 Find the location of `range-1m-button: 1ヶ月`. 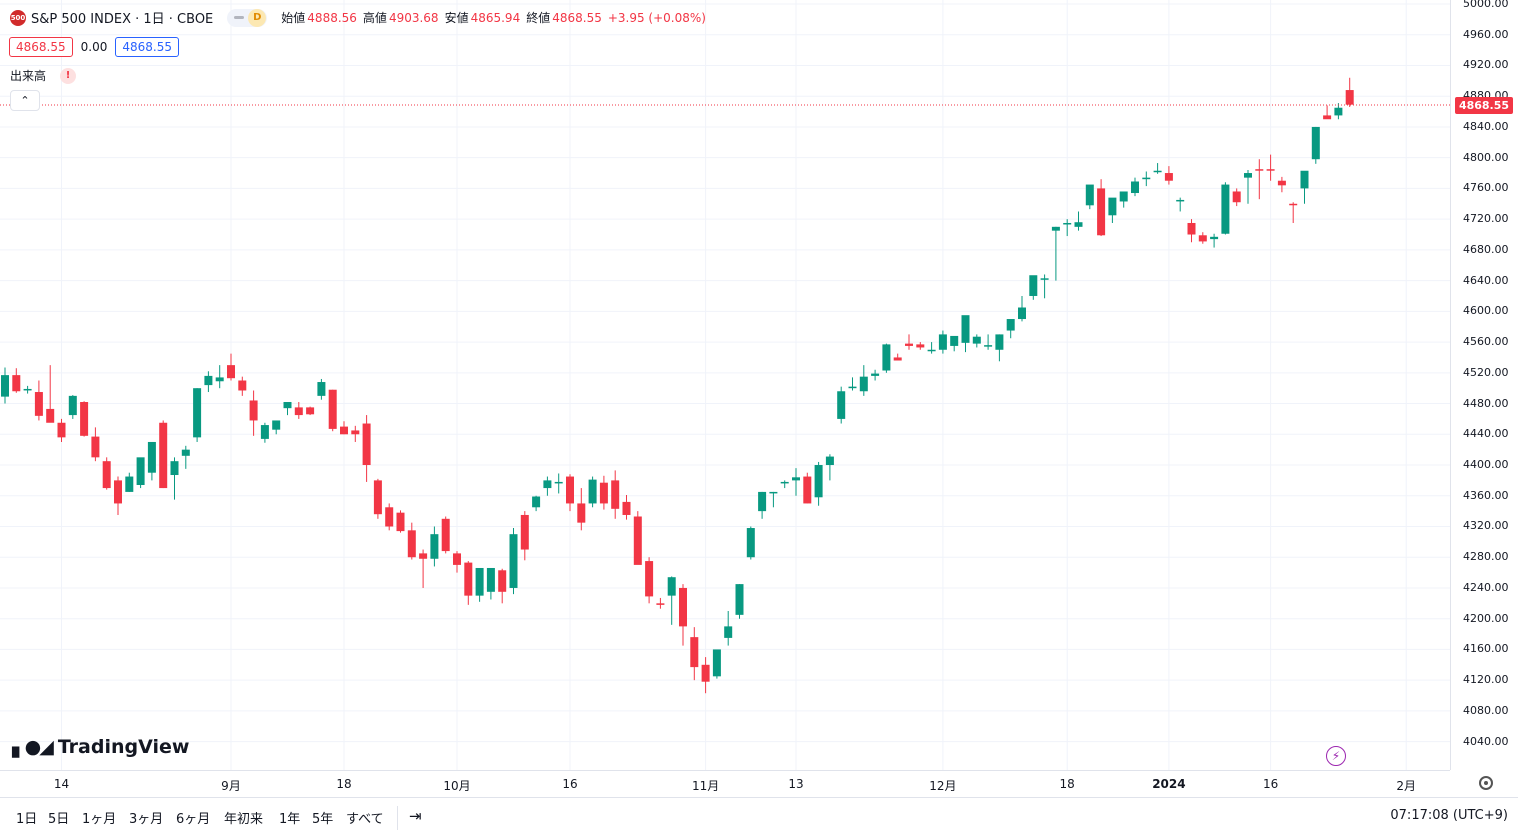

range-1m-button: 1ヶ月 is located at coordinates (99, 819).